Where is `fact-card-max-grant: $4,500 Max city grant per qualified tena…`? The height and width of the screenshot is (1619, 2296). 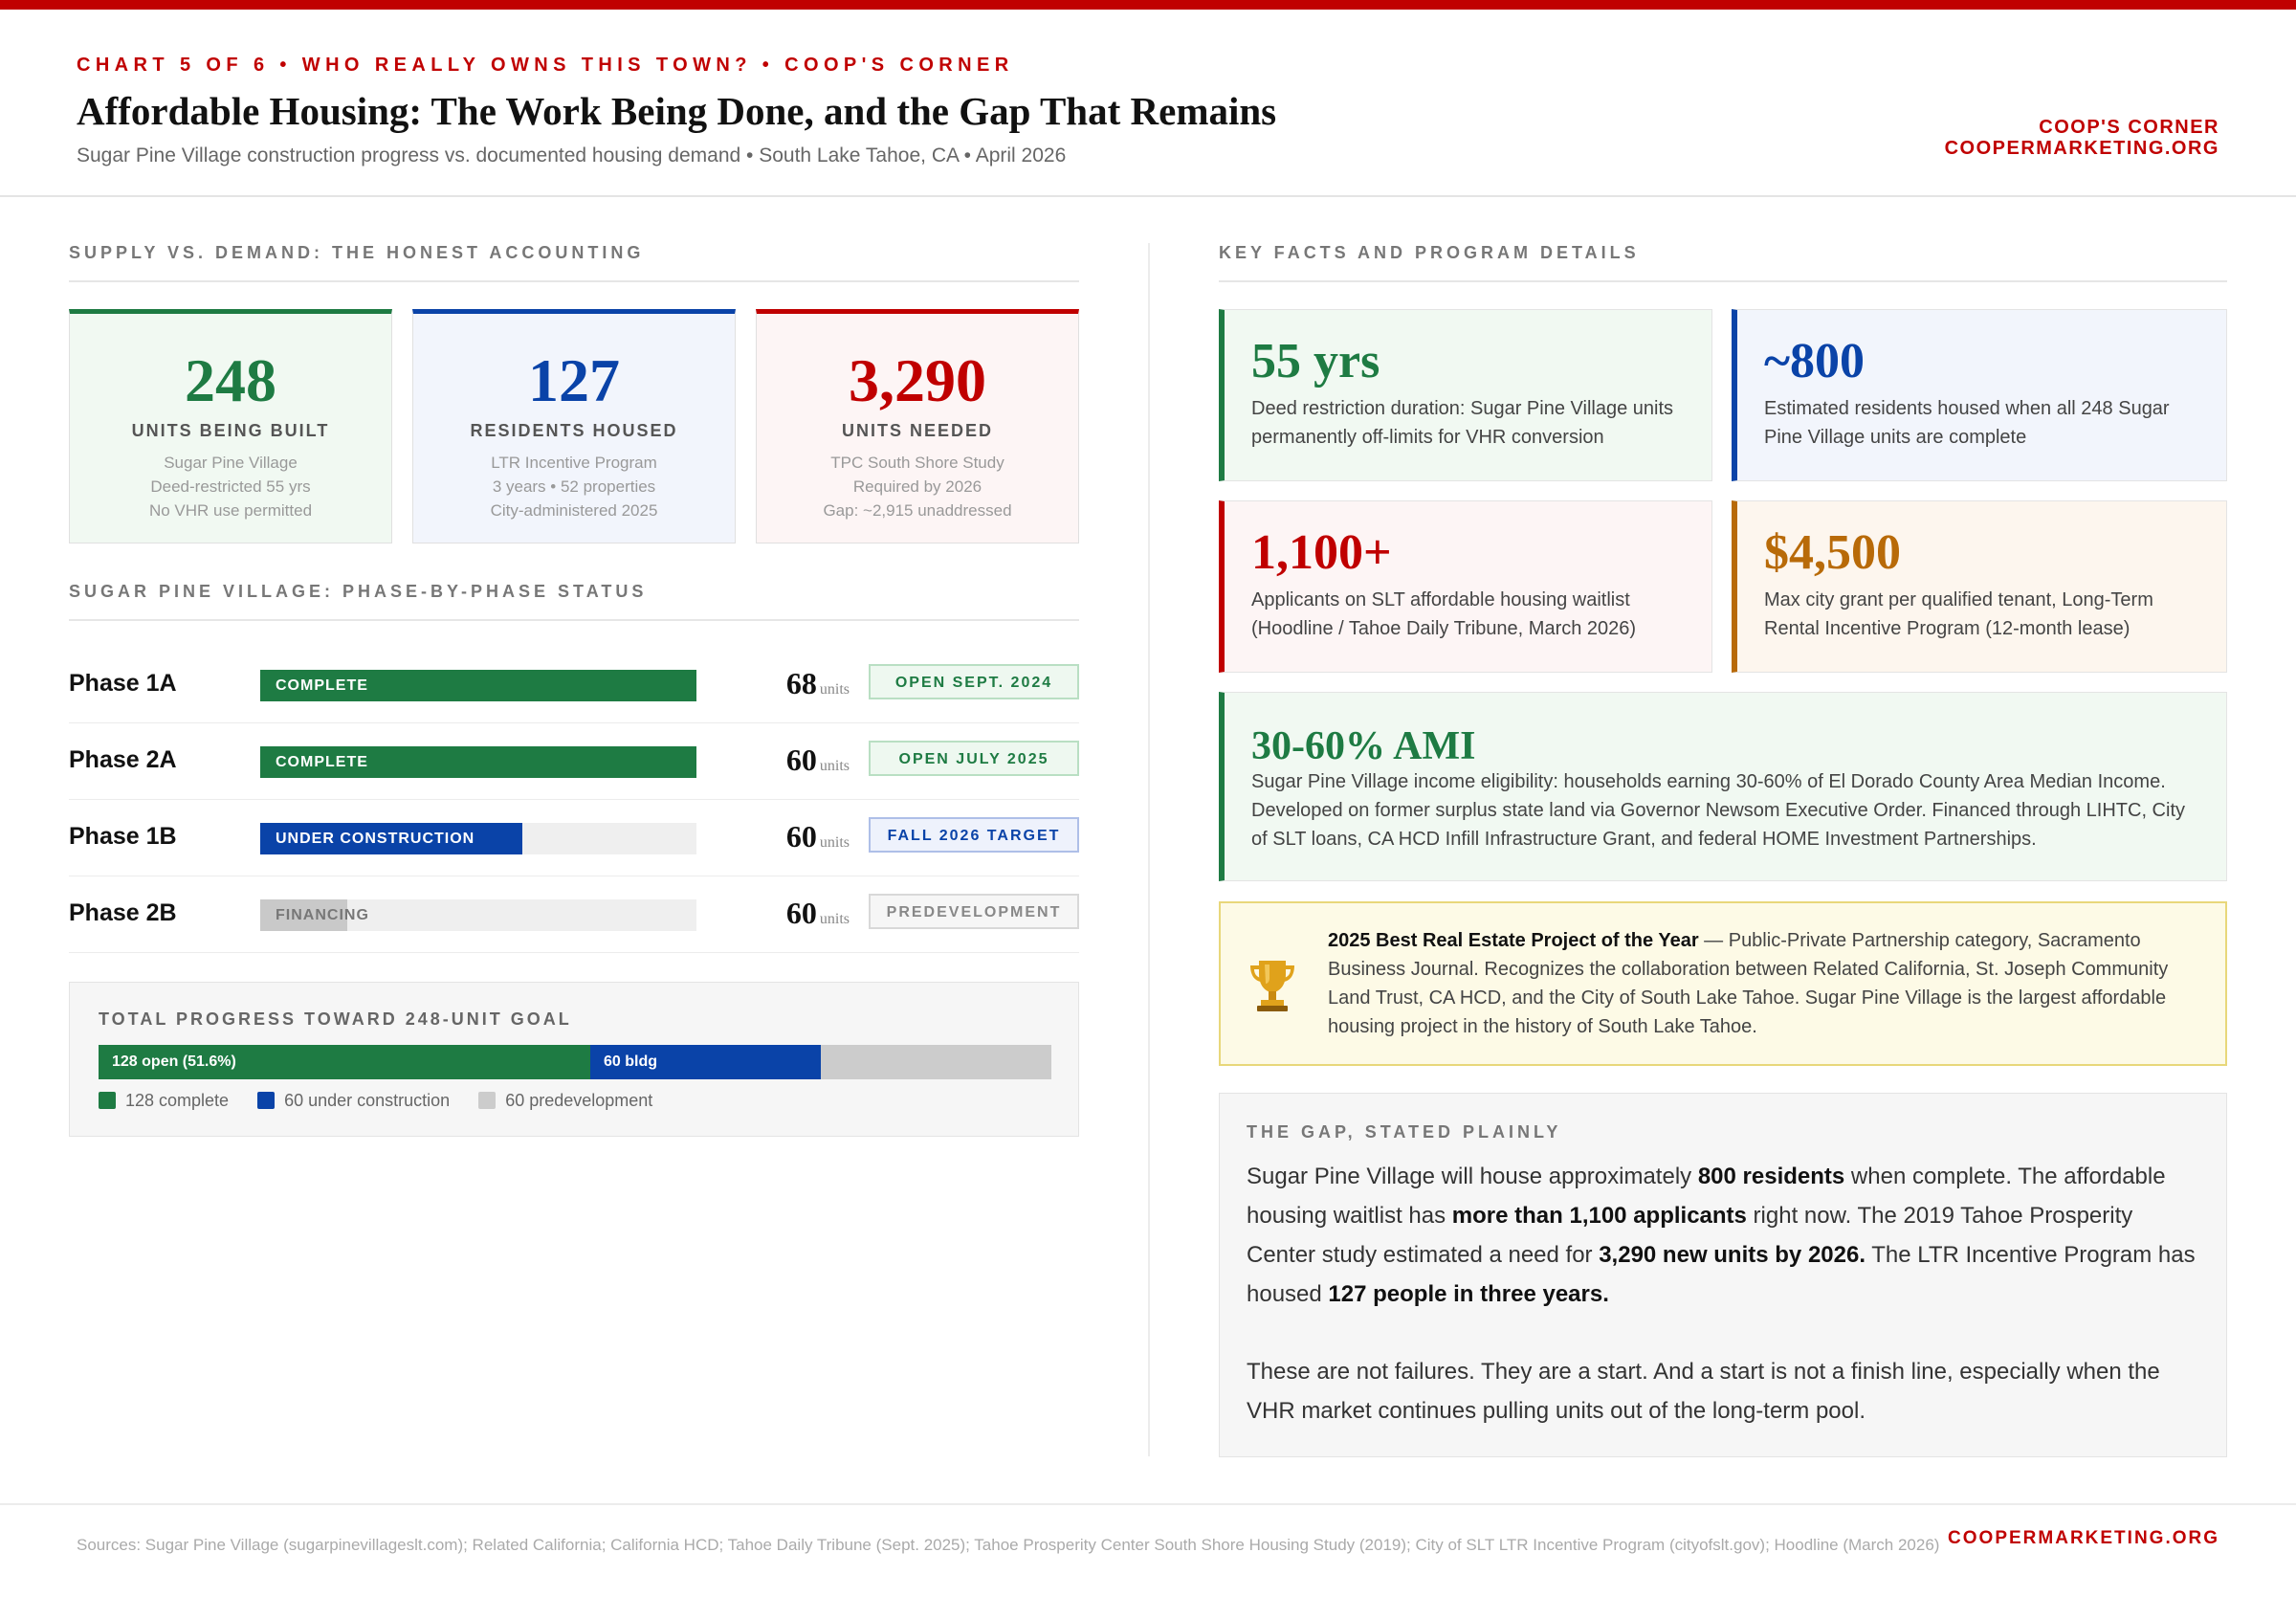
fact-card-max-grant: $4,500 Max city grant per qualified tena… is located at coordinates (1979, 586).